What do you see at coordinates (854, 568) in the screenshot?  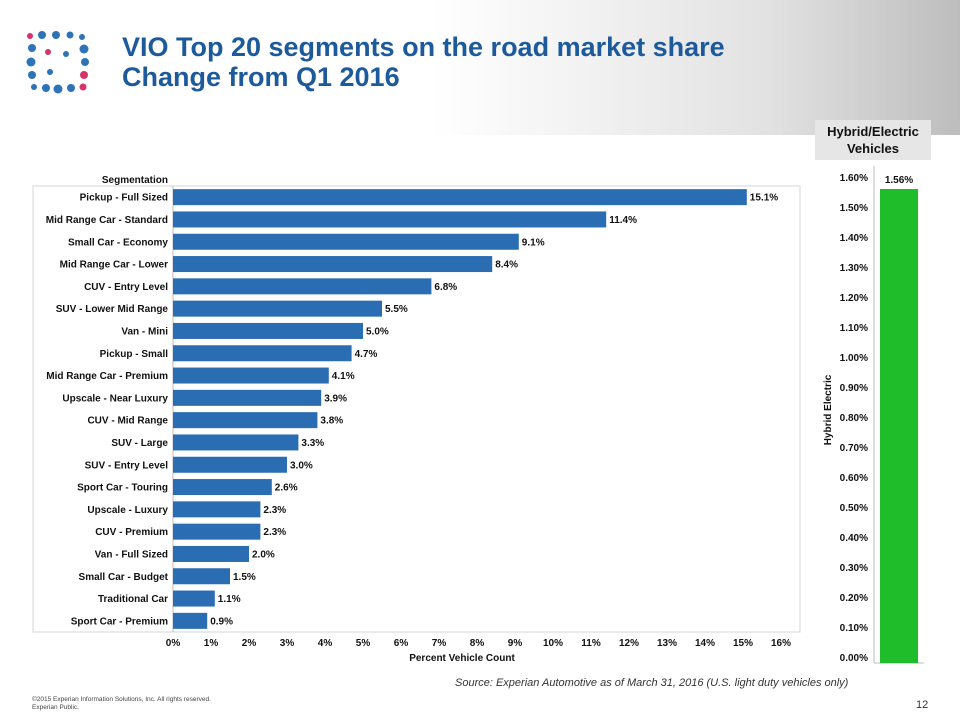 I see `y-tick-label: 0.30%` at bounding box center [854, 568].